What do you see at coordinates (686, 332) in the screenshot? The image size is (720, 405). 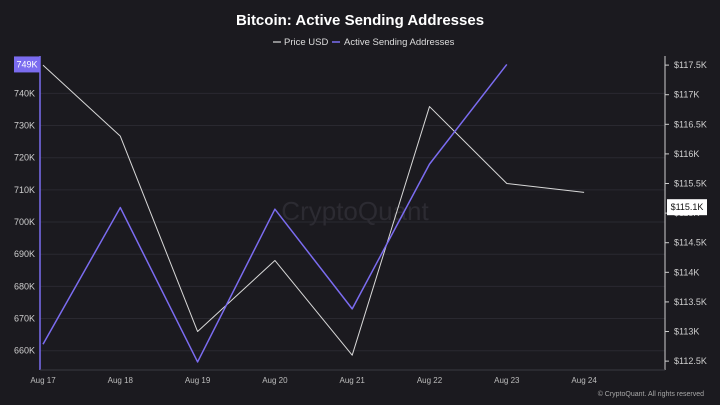 I see `y-right-tick-label: $113K` at bounding box center [686, 332].